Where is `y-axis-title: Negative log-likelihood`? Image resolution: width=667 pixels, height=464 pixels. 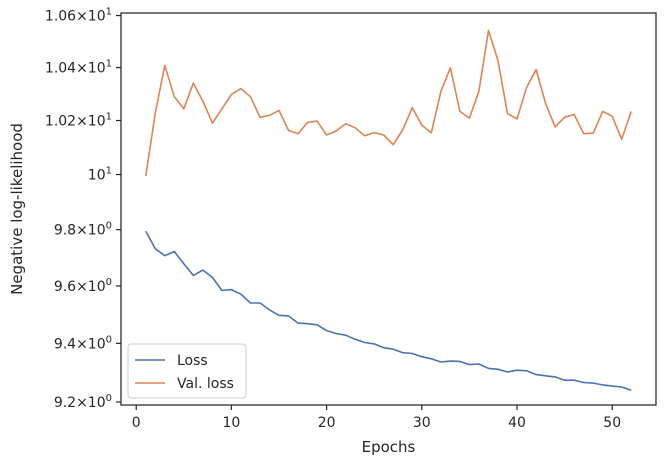 y-axis-title: Negative log-likelihood is located at coordinates (17, 209).